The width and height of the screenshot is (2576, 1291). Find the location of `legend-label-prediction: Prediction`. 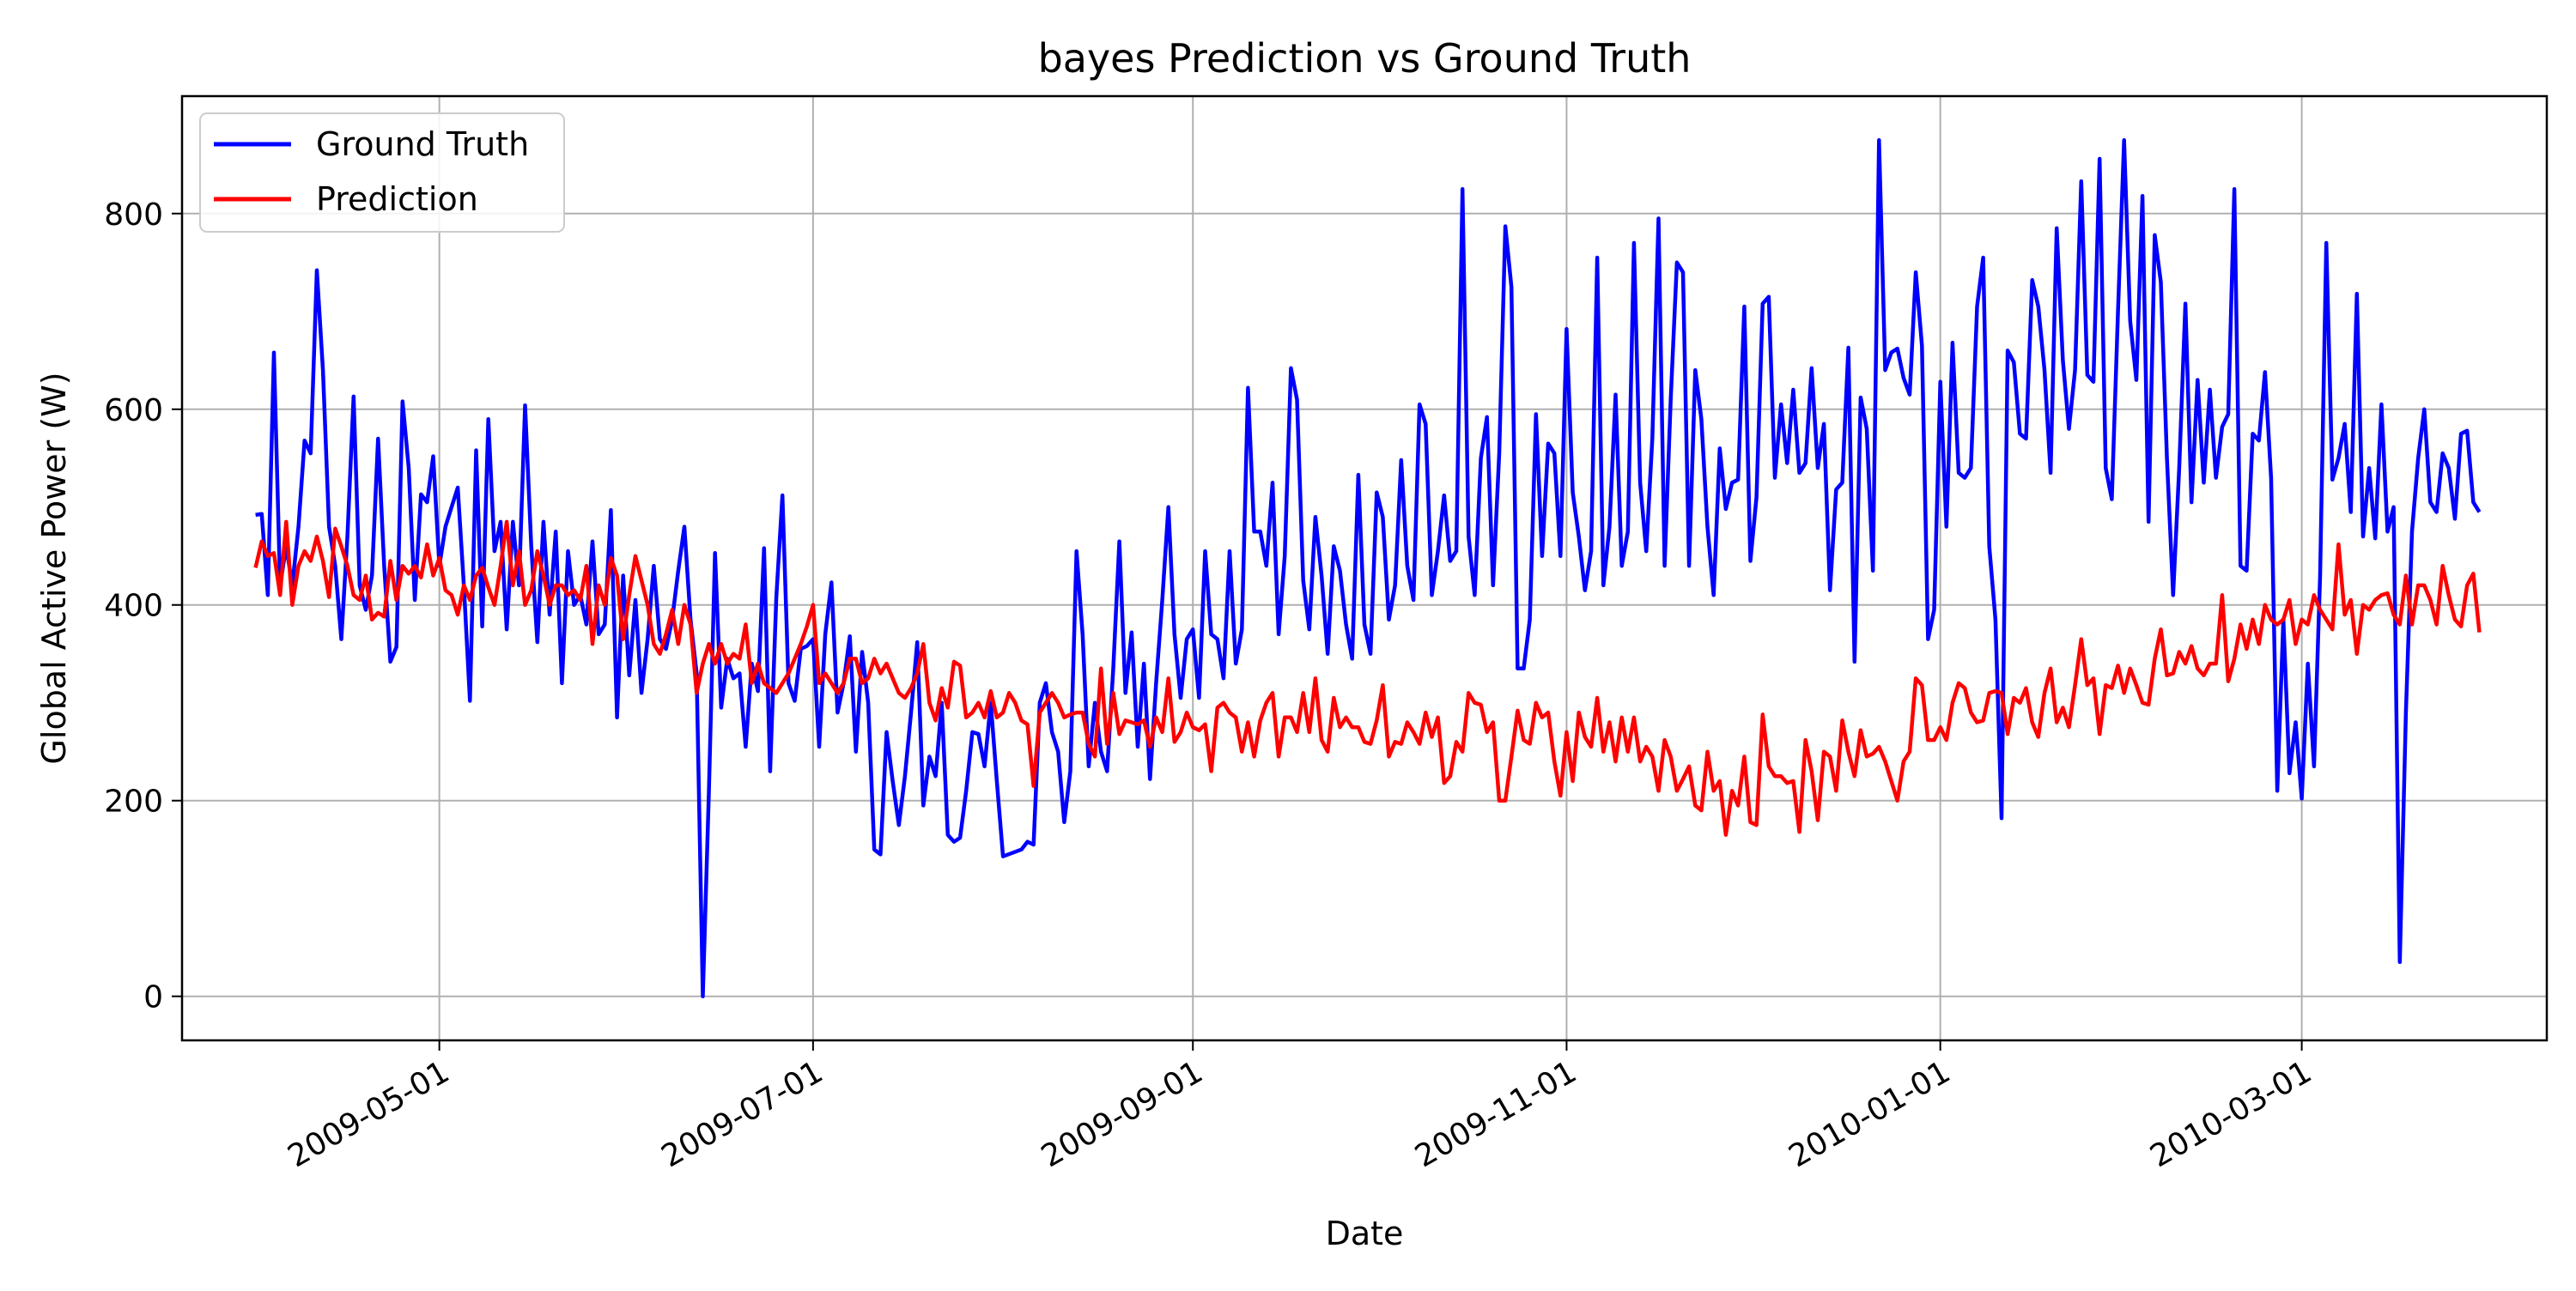

legend-label-prediction: Prediction is located at coordinates (397, 199).